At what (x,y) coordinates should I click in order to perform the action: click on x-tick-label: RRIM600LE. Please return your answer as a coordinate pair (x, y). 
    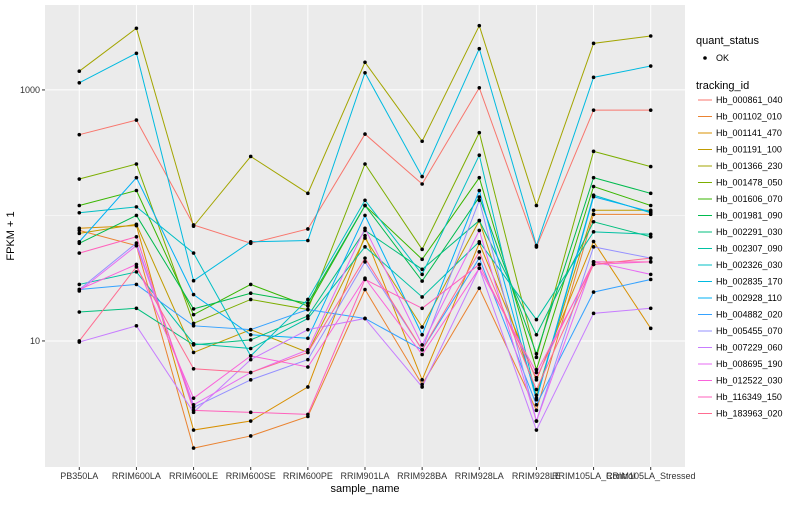
    Looking at the image, I should click on (193, 476).